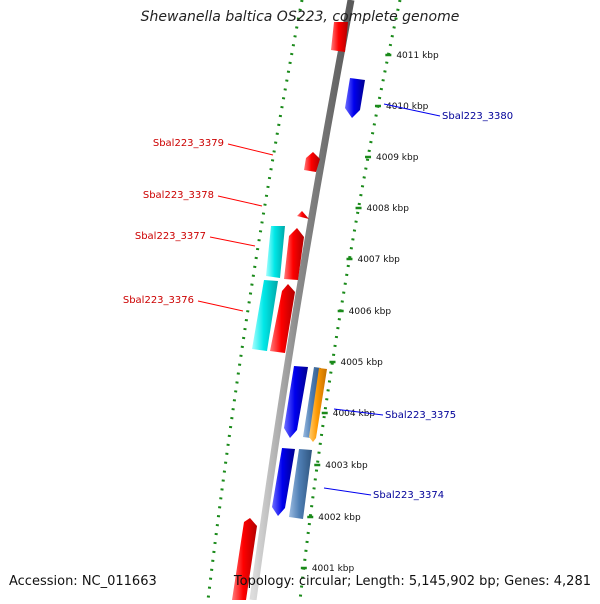 The height and width of the screenshot is (604, 600). What do you see at coordinates (420, 415) in the screenshot?
I see `gene-label-forward: Sbal223_3375` at bounding box center [420, 415].